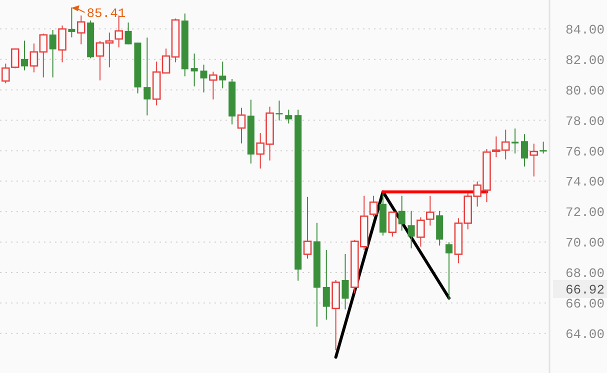  What do you see at coordinates (585, 152) in the screenshot?
I see `y-tick-label: 76.00` at bounding box center [585, 152].